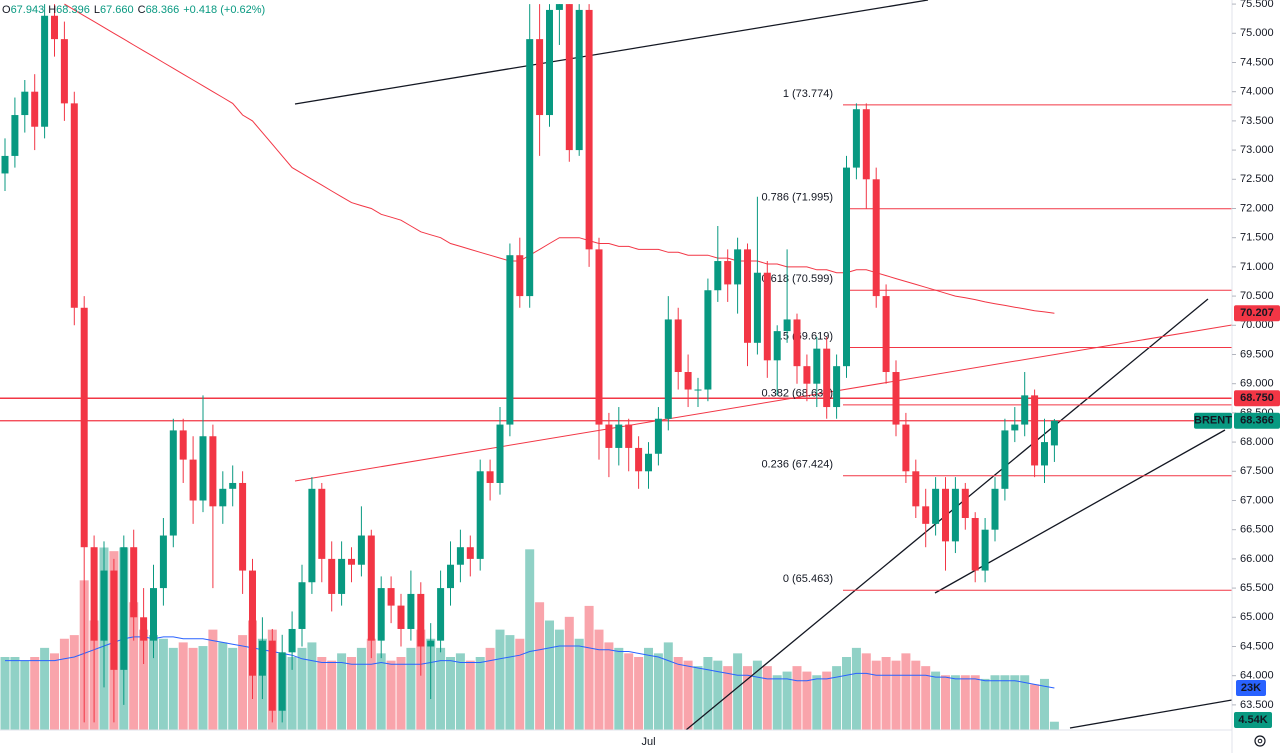 The height and width of the screenshot is (753, 1280). I want to click on symbol-badge: BRENT, so click(1213, 421).